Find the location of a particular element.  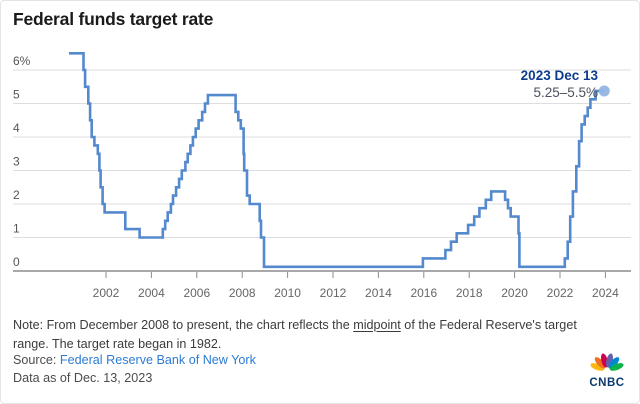

x-axis-tick-label: 2008 is located at coordinates (242, 293).